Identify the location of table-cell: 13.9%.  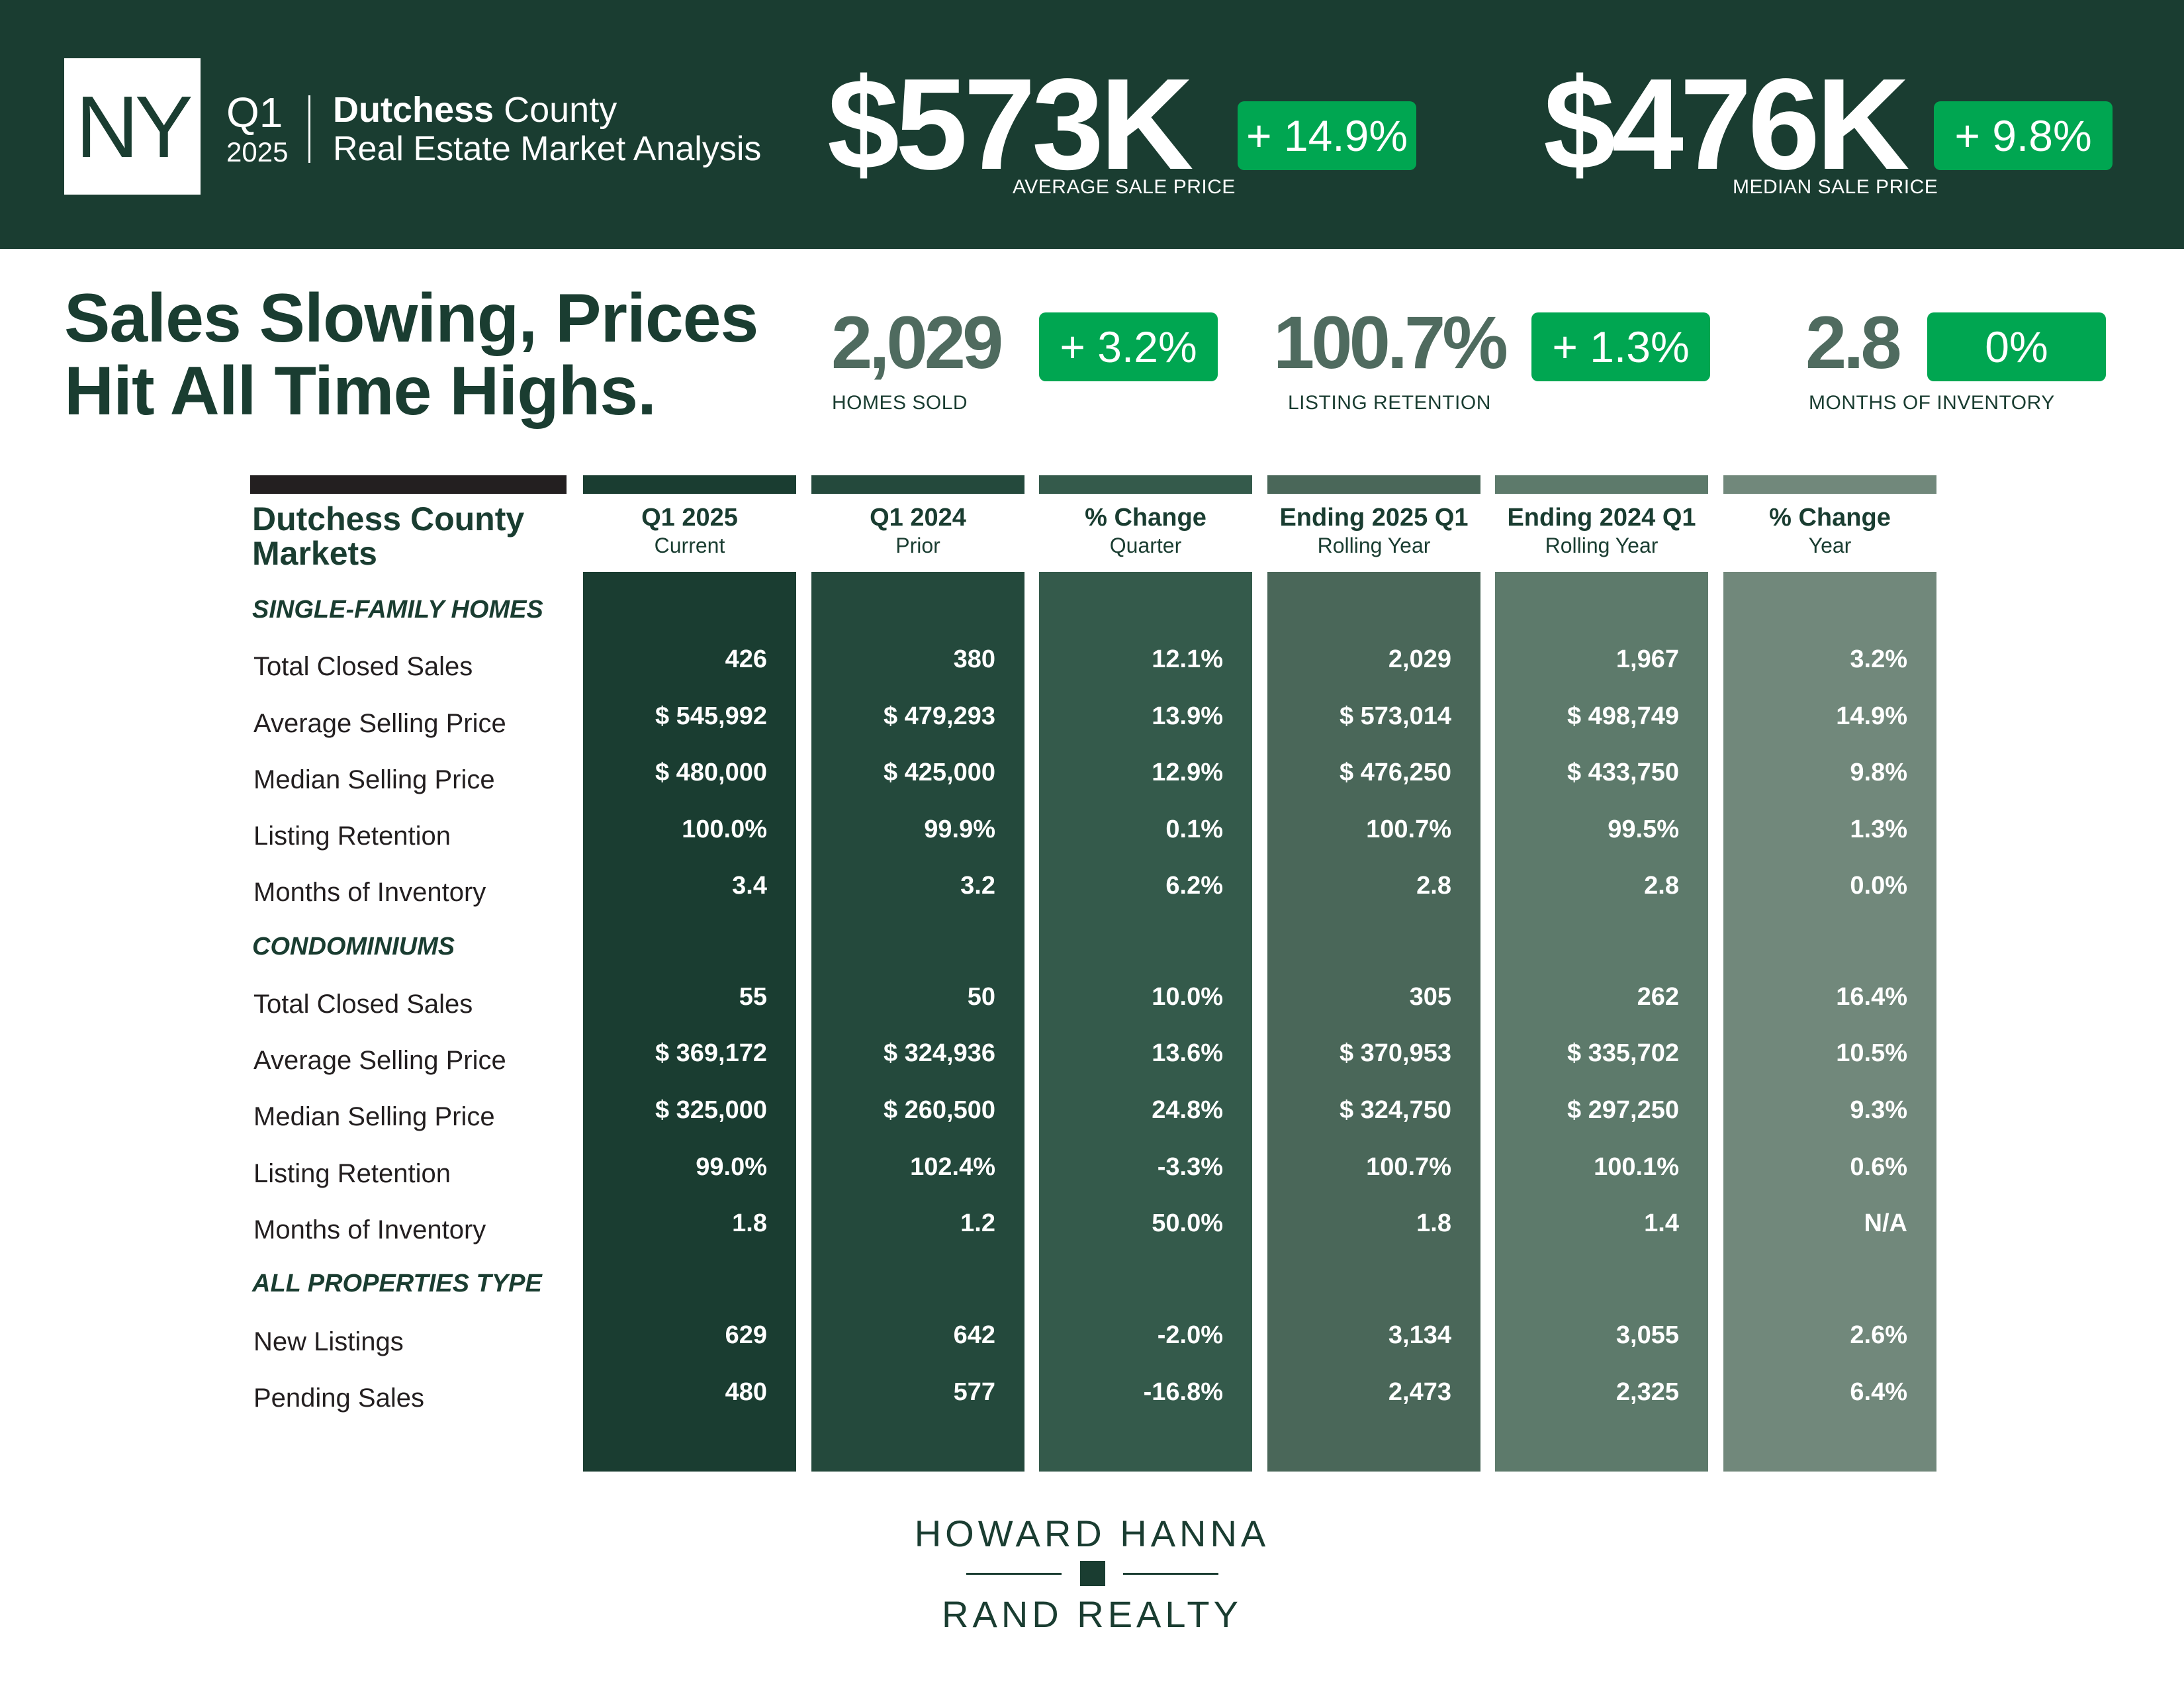
(1187, 716).